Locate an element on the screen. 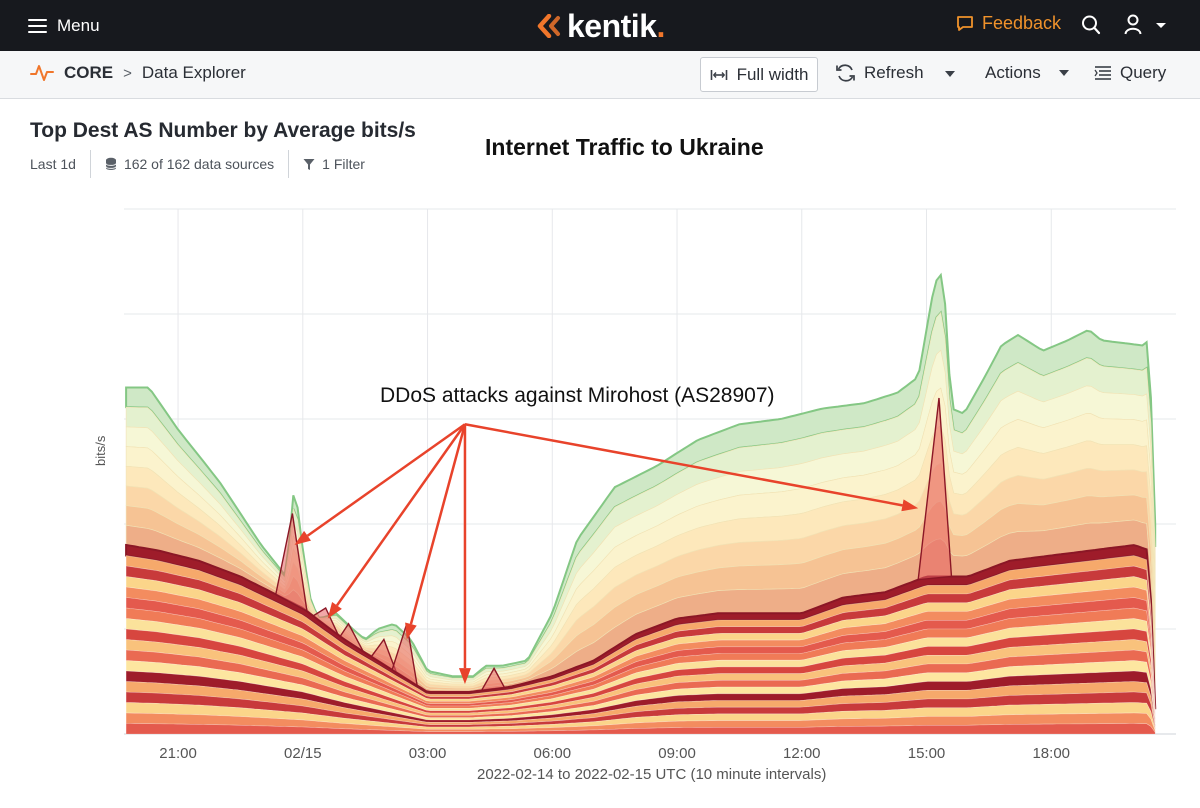 Image resolution: width=1200 pixels, height=808 pixels. pulse-icon is located at coordinates (42, 73).